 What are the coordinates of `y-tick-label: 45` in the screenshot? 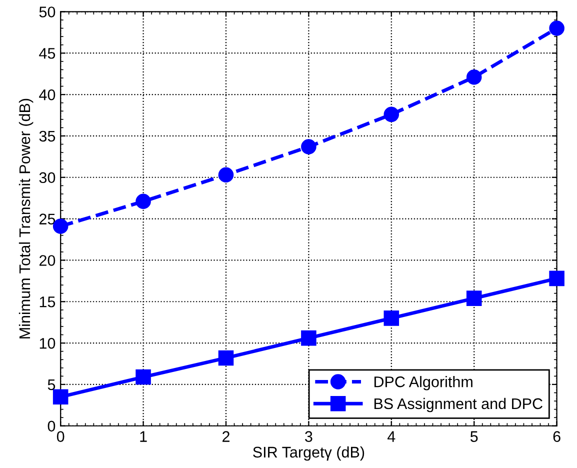 It's located at (47, 53).